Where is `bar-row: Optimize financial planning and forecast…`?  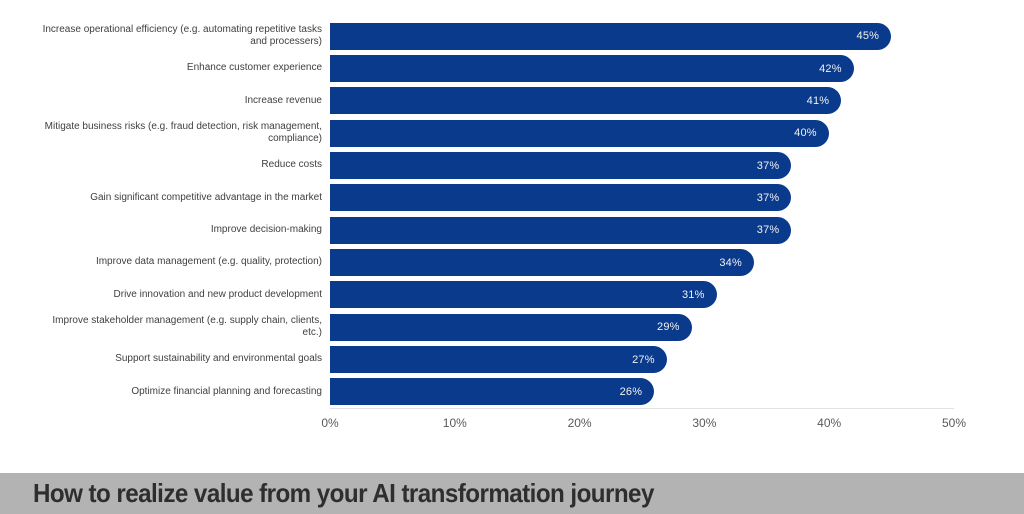
bar-row: Optimize financial planning and forecast… is located at coordinates (512, 392).